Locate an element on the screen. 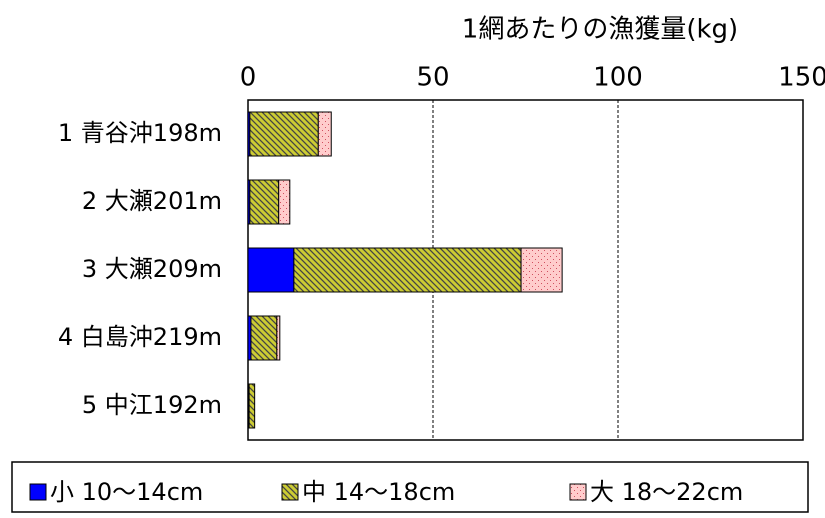  legend-box is located at coordinates (410, 487).